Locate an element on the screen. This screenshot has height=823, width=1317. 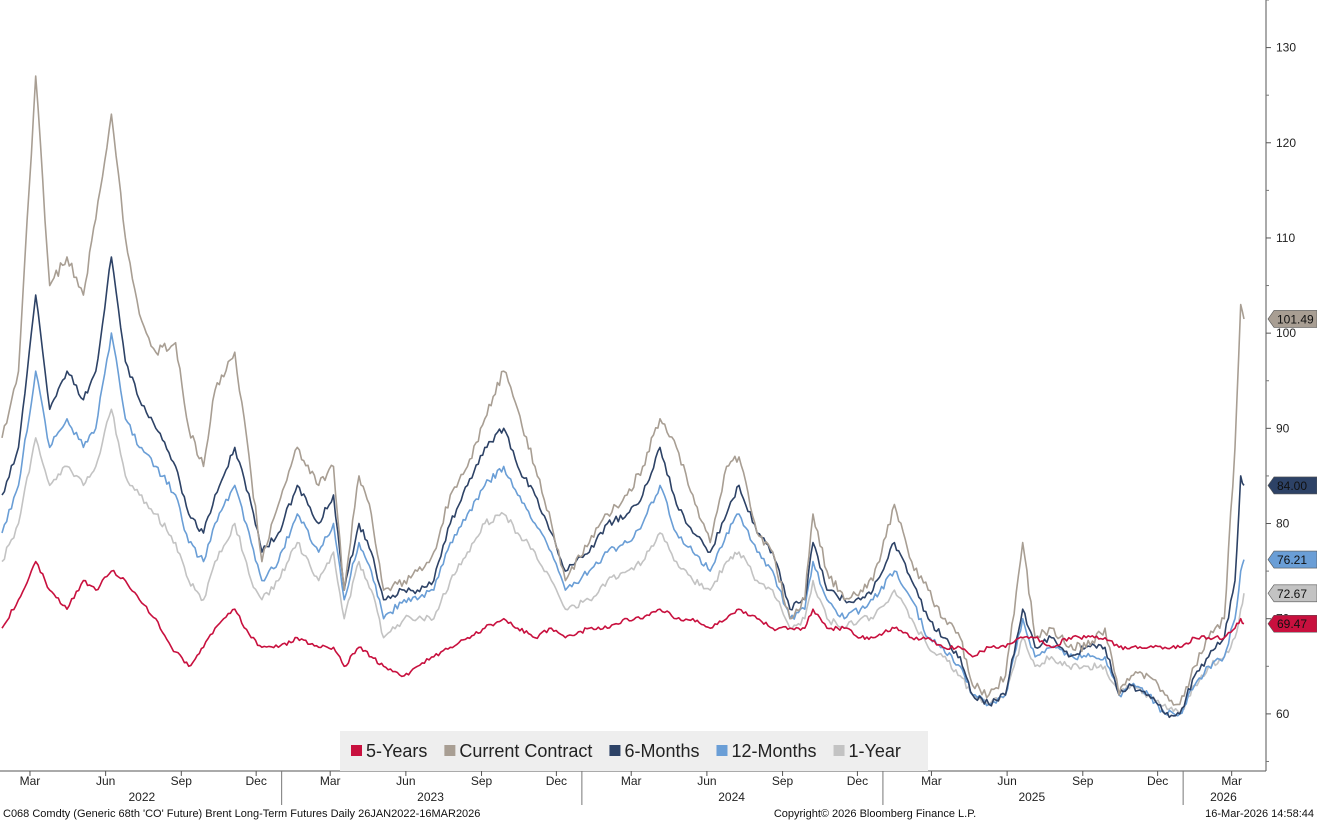
y-tick-label: 60 is located at coordinates (1283, 714).